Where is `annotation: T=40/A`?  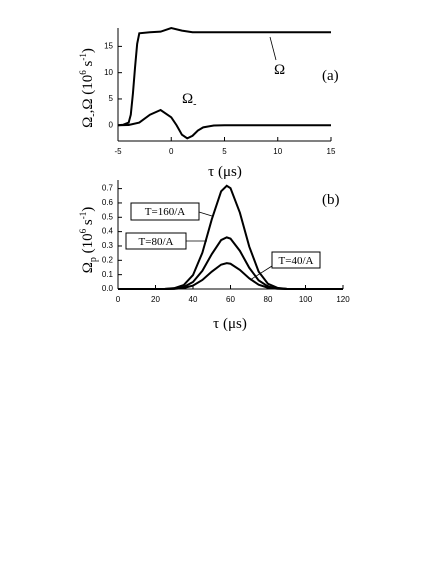 annotation: T=40/A is located at coordinates (296, 261).